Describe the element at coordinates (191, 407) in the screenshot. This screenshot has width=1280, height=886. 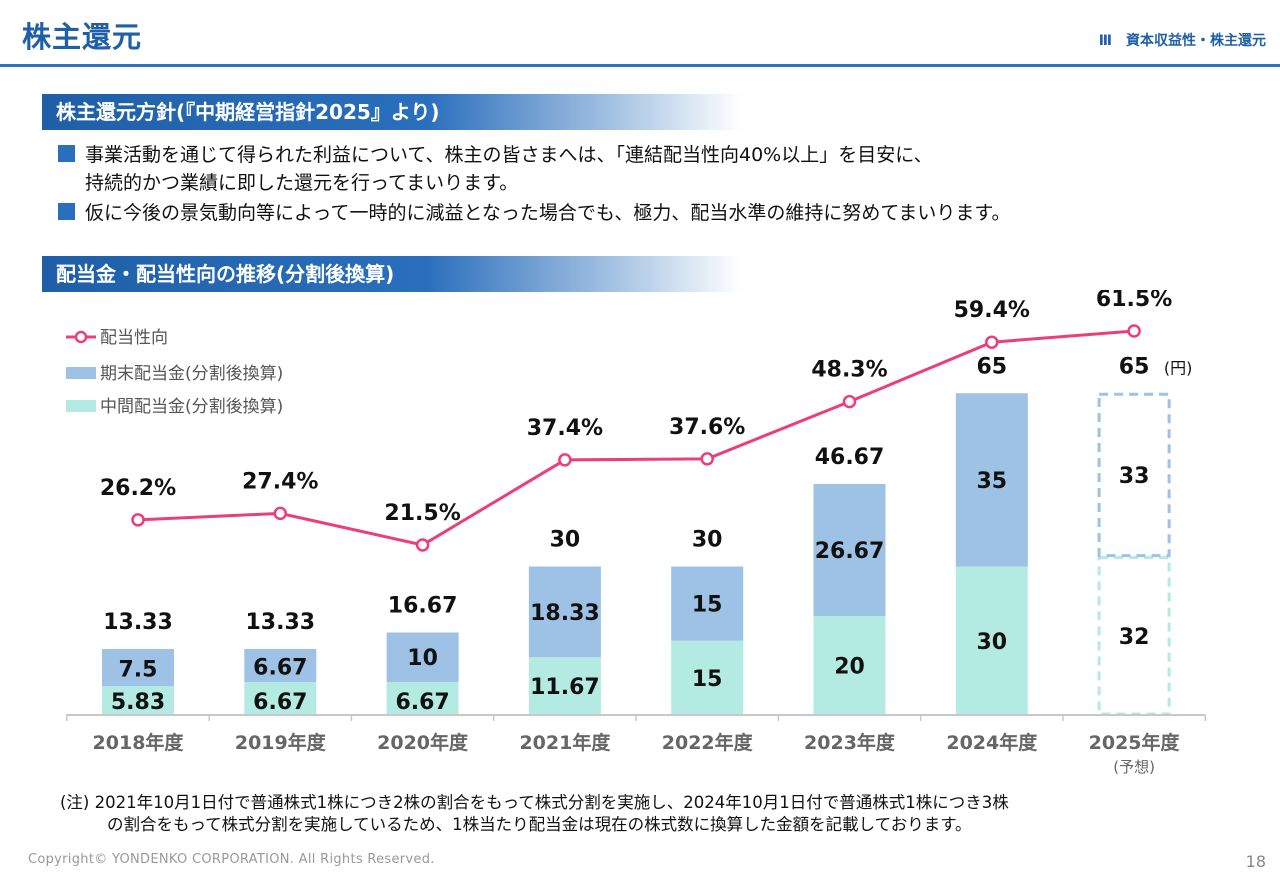
I see `legend-interim-label: 中間配当金(分割後換算)` at that location.